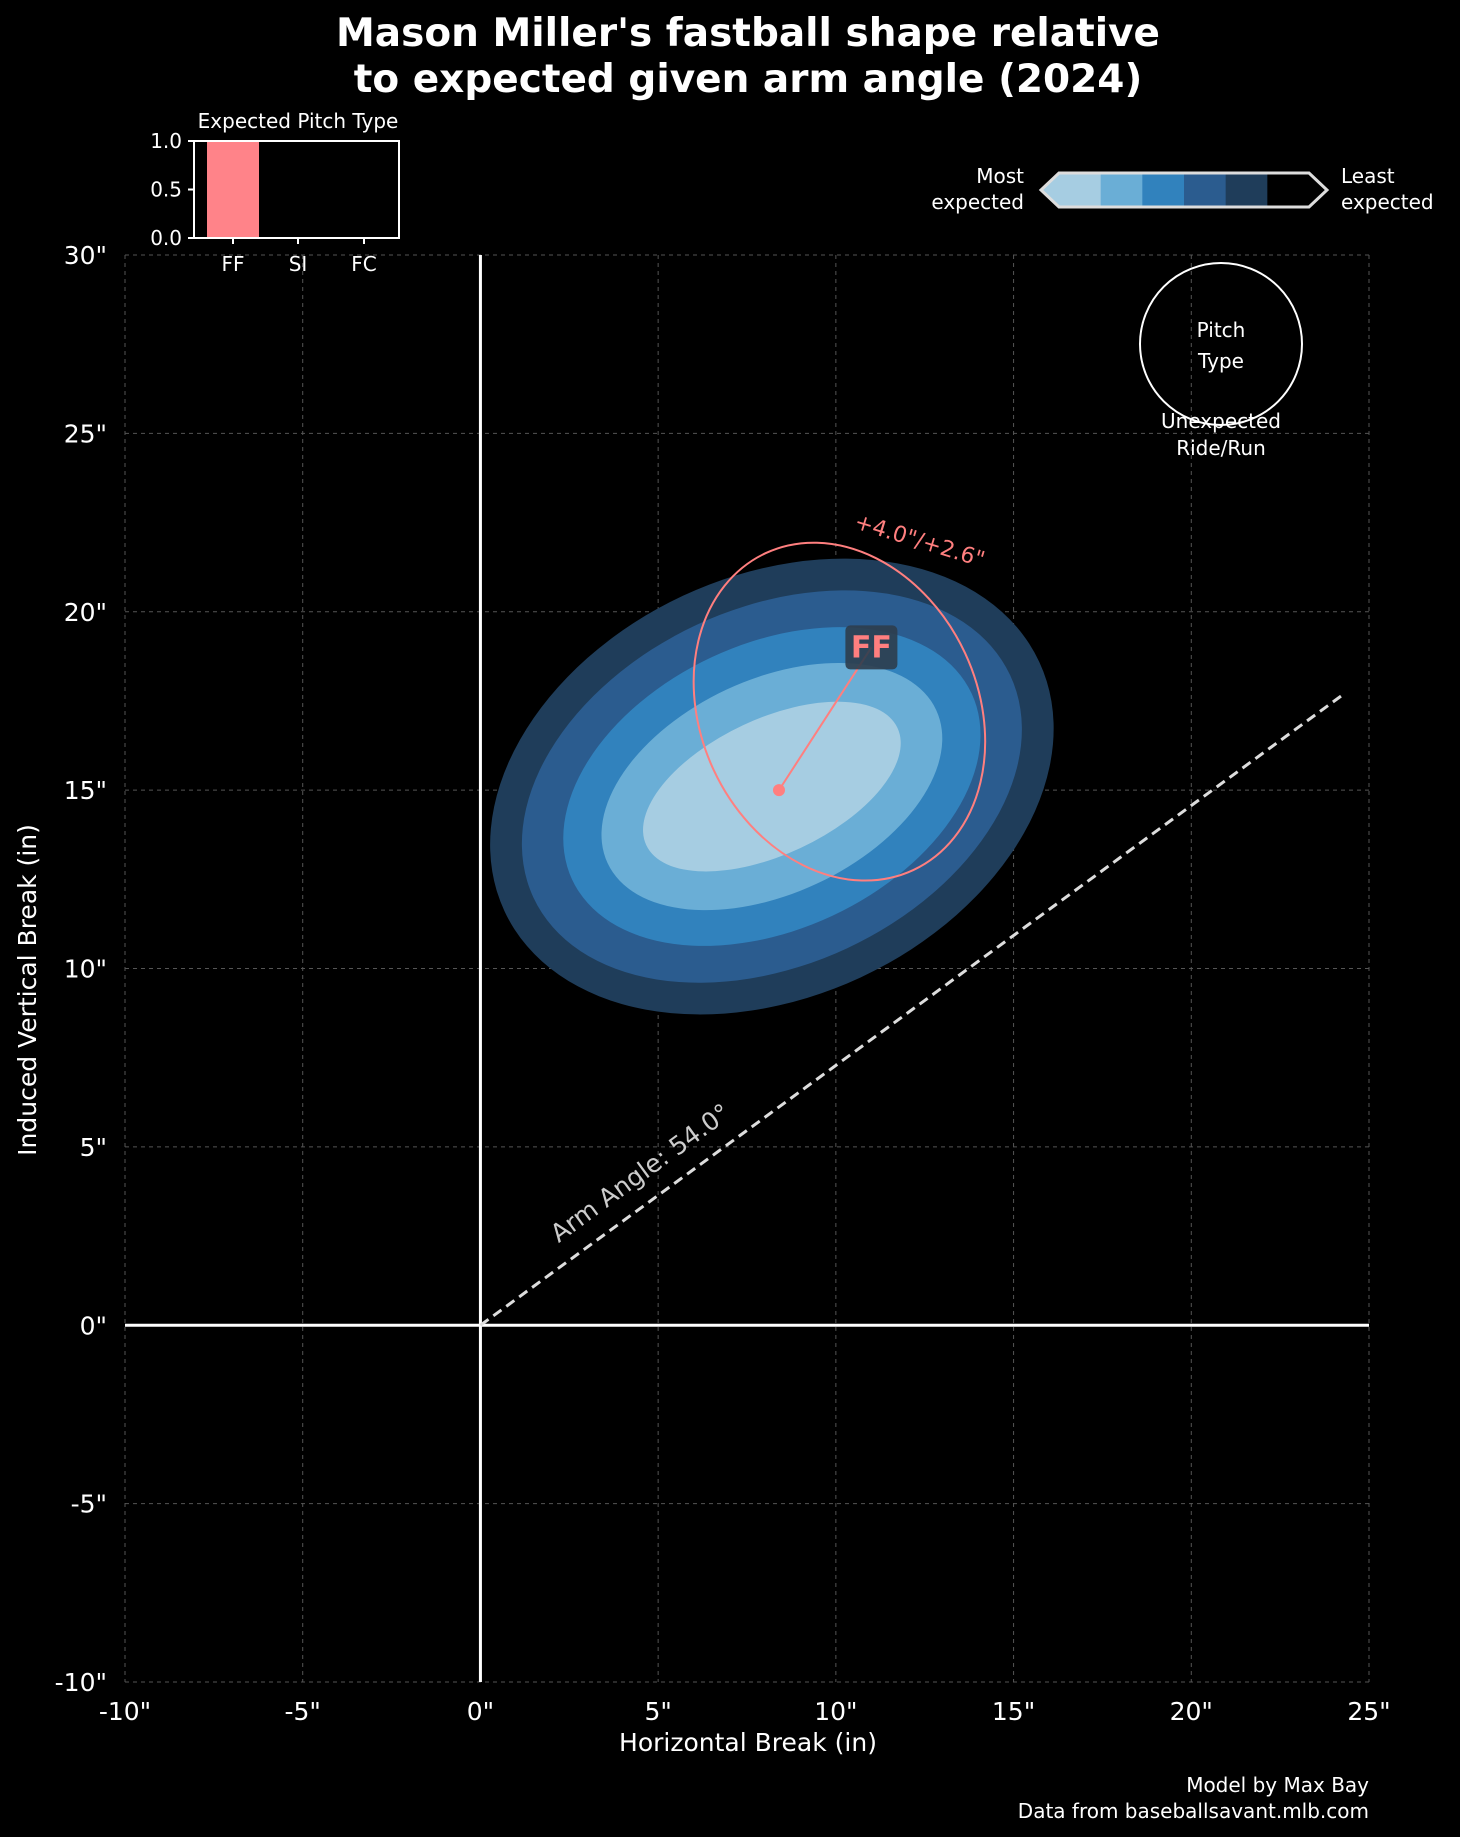 The height and width of the screenshot is (1837, 1460). Describe the element at coordinates (89, 1504) in the screenshot. I see `y-tick-label: -5"` at that location.